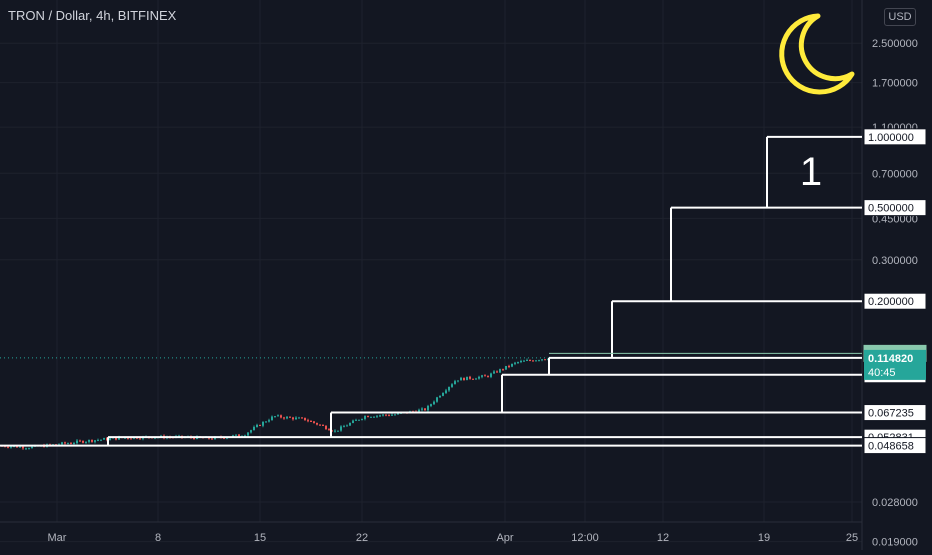 This screenshot has width=932, height=555. I want to click on price-axis-tick-label: 0.700000, so click(895, 174).